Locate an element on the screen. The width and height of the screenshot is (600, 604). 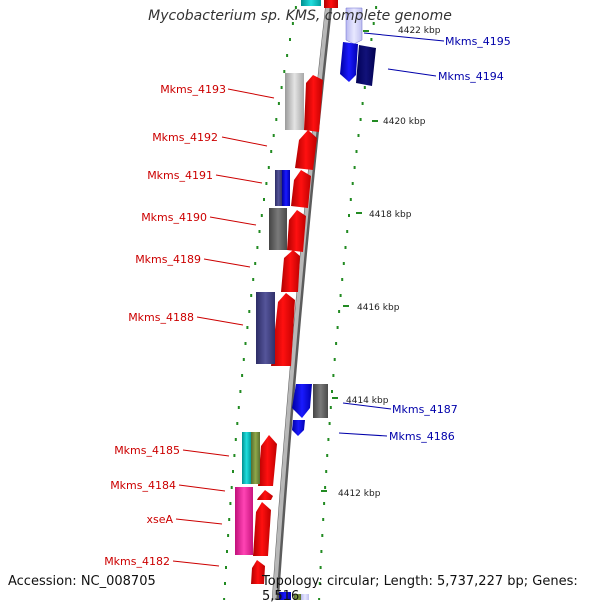
gene-label-mkms-4187: Mkms_4187 is located at coordinates (425, 409).